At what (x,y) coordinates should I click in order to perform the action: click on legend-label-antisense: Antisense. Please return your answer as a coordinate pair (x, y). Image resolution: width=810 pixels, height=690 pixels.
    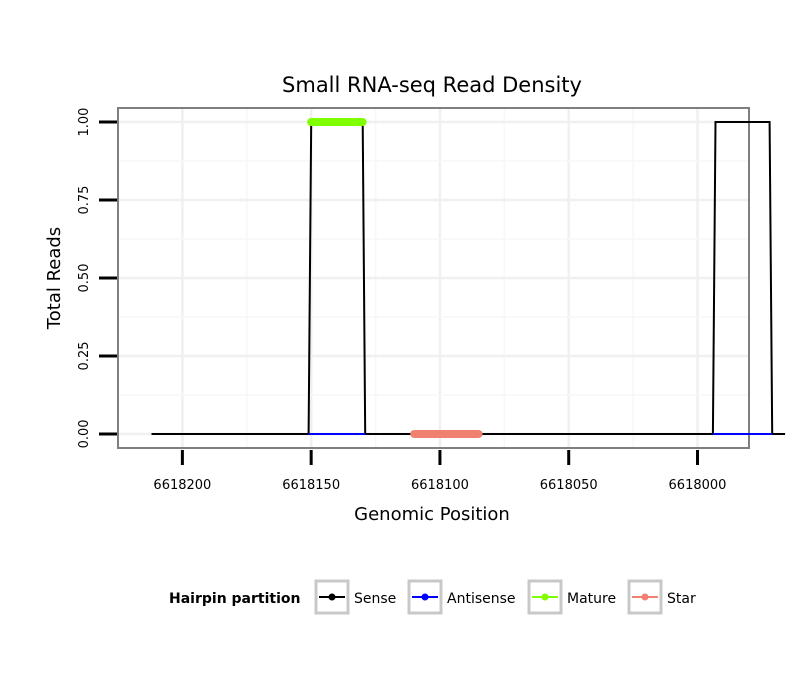
    Looking at the image, I should click on (481, 599).